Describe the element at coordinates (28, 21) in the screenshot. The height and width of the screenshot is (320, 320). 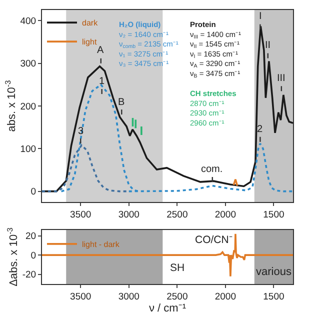
I see `y-tick-label: 400` at that location.